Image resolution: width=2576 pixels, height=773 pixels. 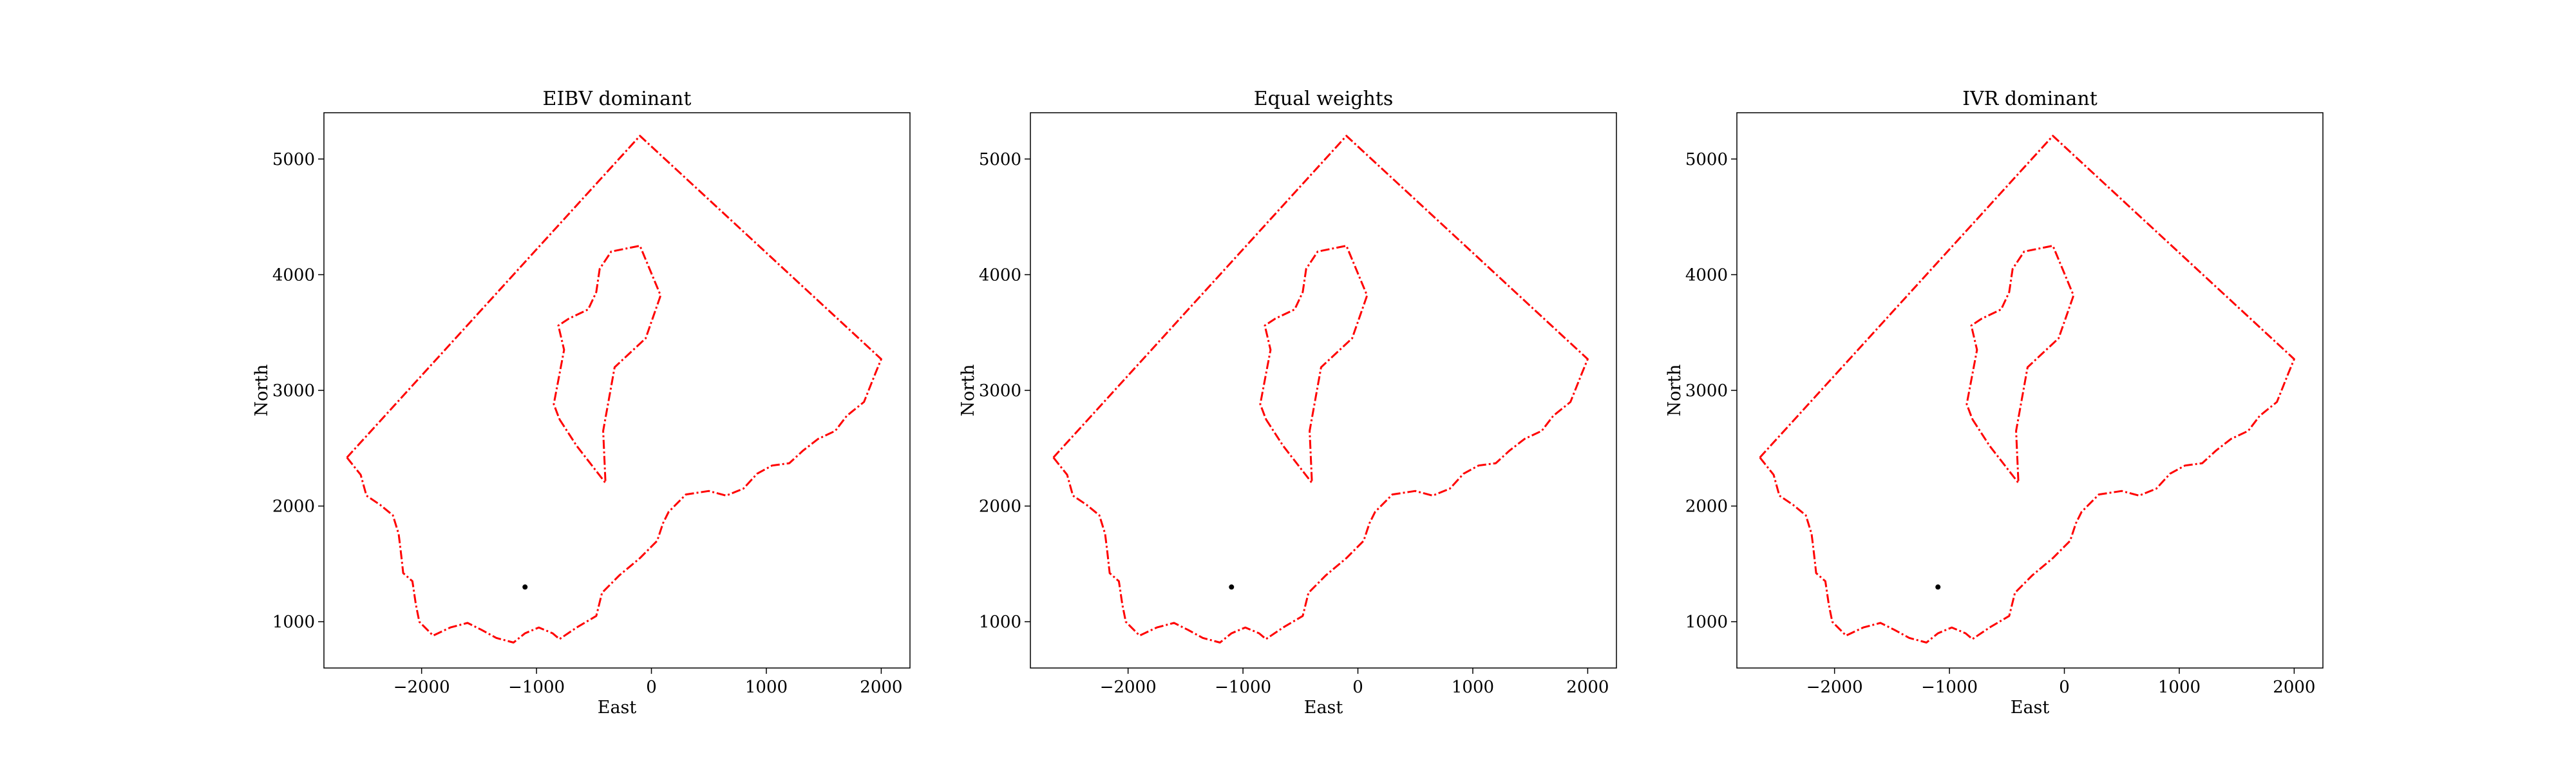 I want to click on chart-title: IVR dominant, so click(x=2030, y=99).